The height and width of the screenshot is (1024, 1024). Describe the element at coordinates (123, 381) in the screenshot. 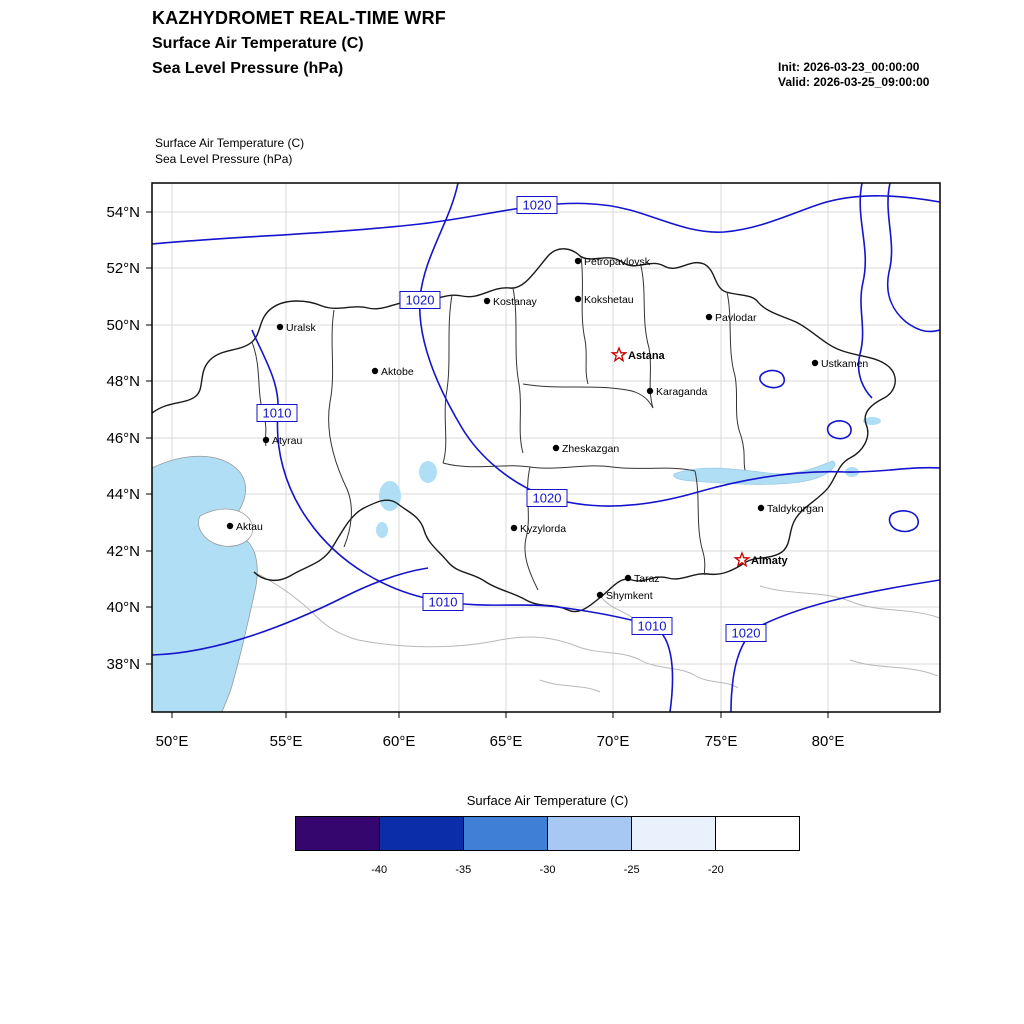

I see `y-tick-label: 48°N` at that location.